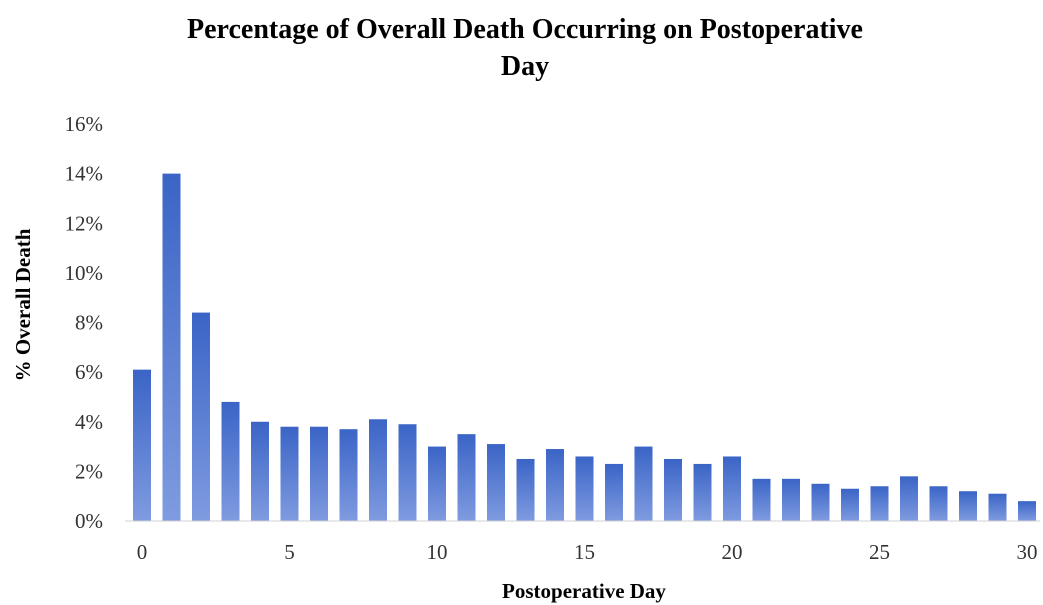  What do you see at coordinates (89, 422) in the screenshot?
I see `y-tick-label: 4%` at bounding box center [89, 422].